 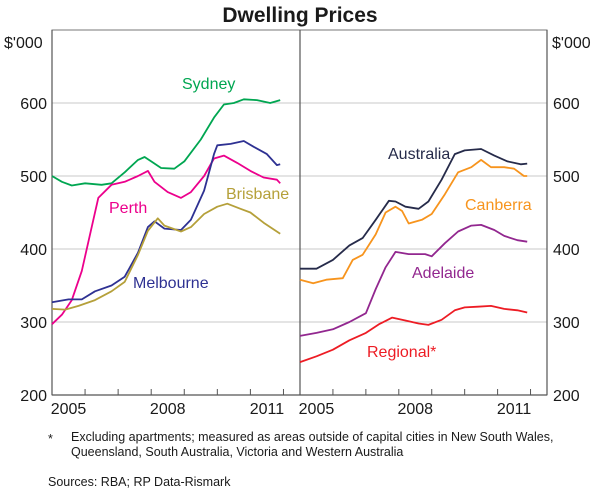 What do you see at coordinates (33, 396) in the screenshot?
I see `y-tick-label-left: 200` at bounding box center [33, 396].